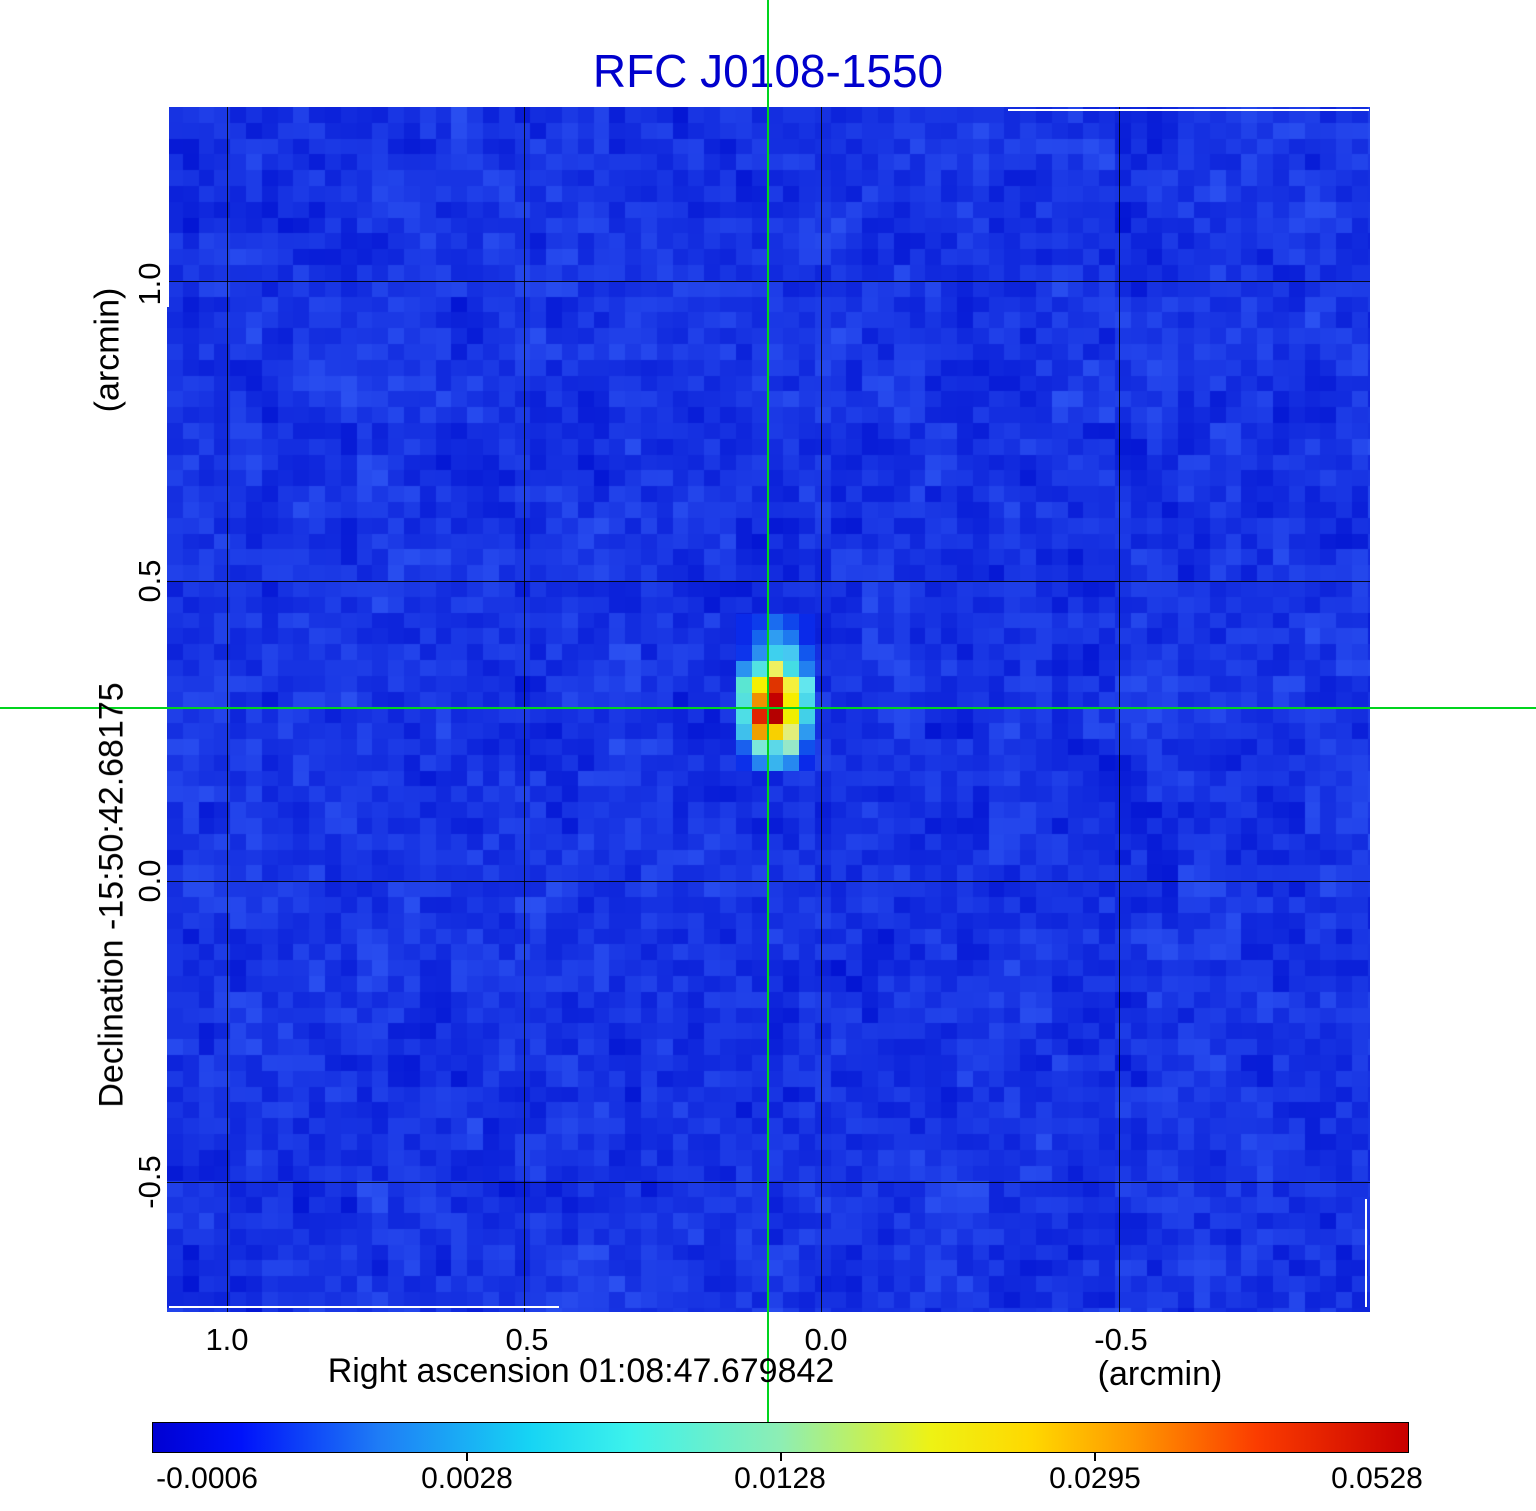 The width and height of the screenshot is (1536, 1511). What do you see at coordinates (780, 1437) in the screenshot?
I see `colorbar` at bounding box center [780, 1437].